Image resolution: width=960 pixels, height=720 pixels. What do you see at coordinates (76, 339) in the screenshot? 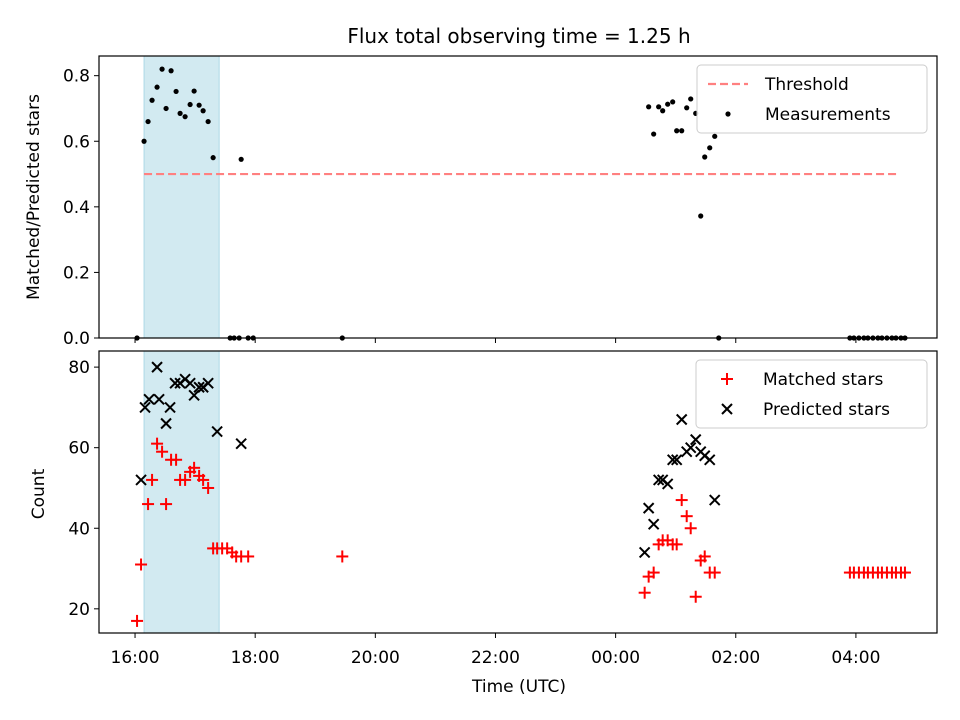
I see `y-tick-label: 0.0` at bounding box center [76, 339].